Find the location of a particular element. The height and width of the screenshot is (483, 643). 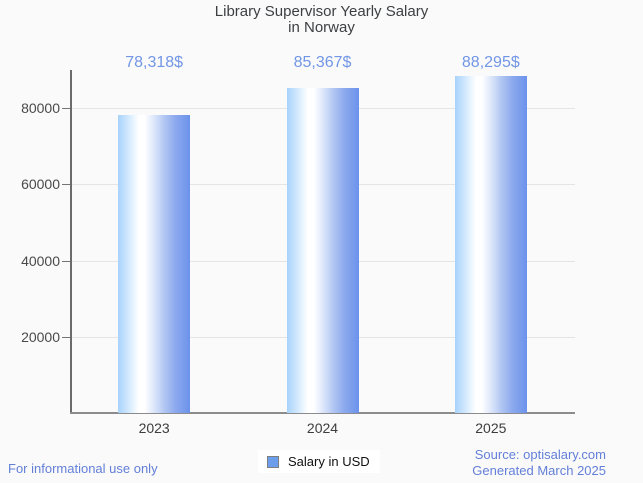

legend-label: Salary in USD is located at coordinates (329, 461).